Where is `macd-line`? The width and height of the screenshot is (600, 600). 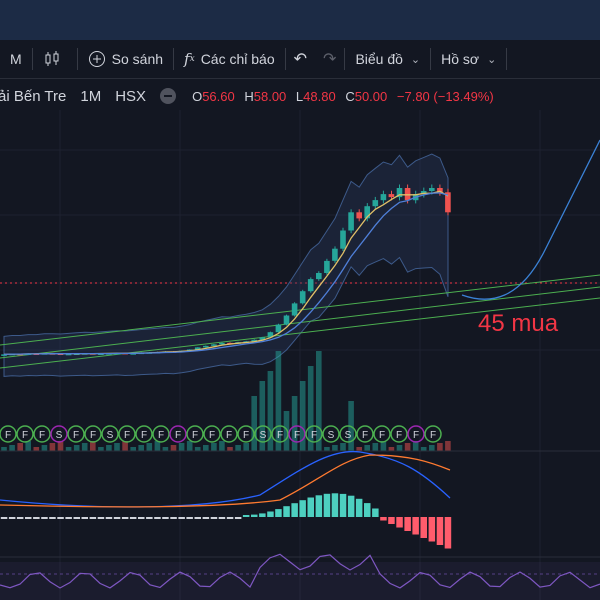 macd-line is located at coordinates (225, 479).